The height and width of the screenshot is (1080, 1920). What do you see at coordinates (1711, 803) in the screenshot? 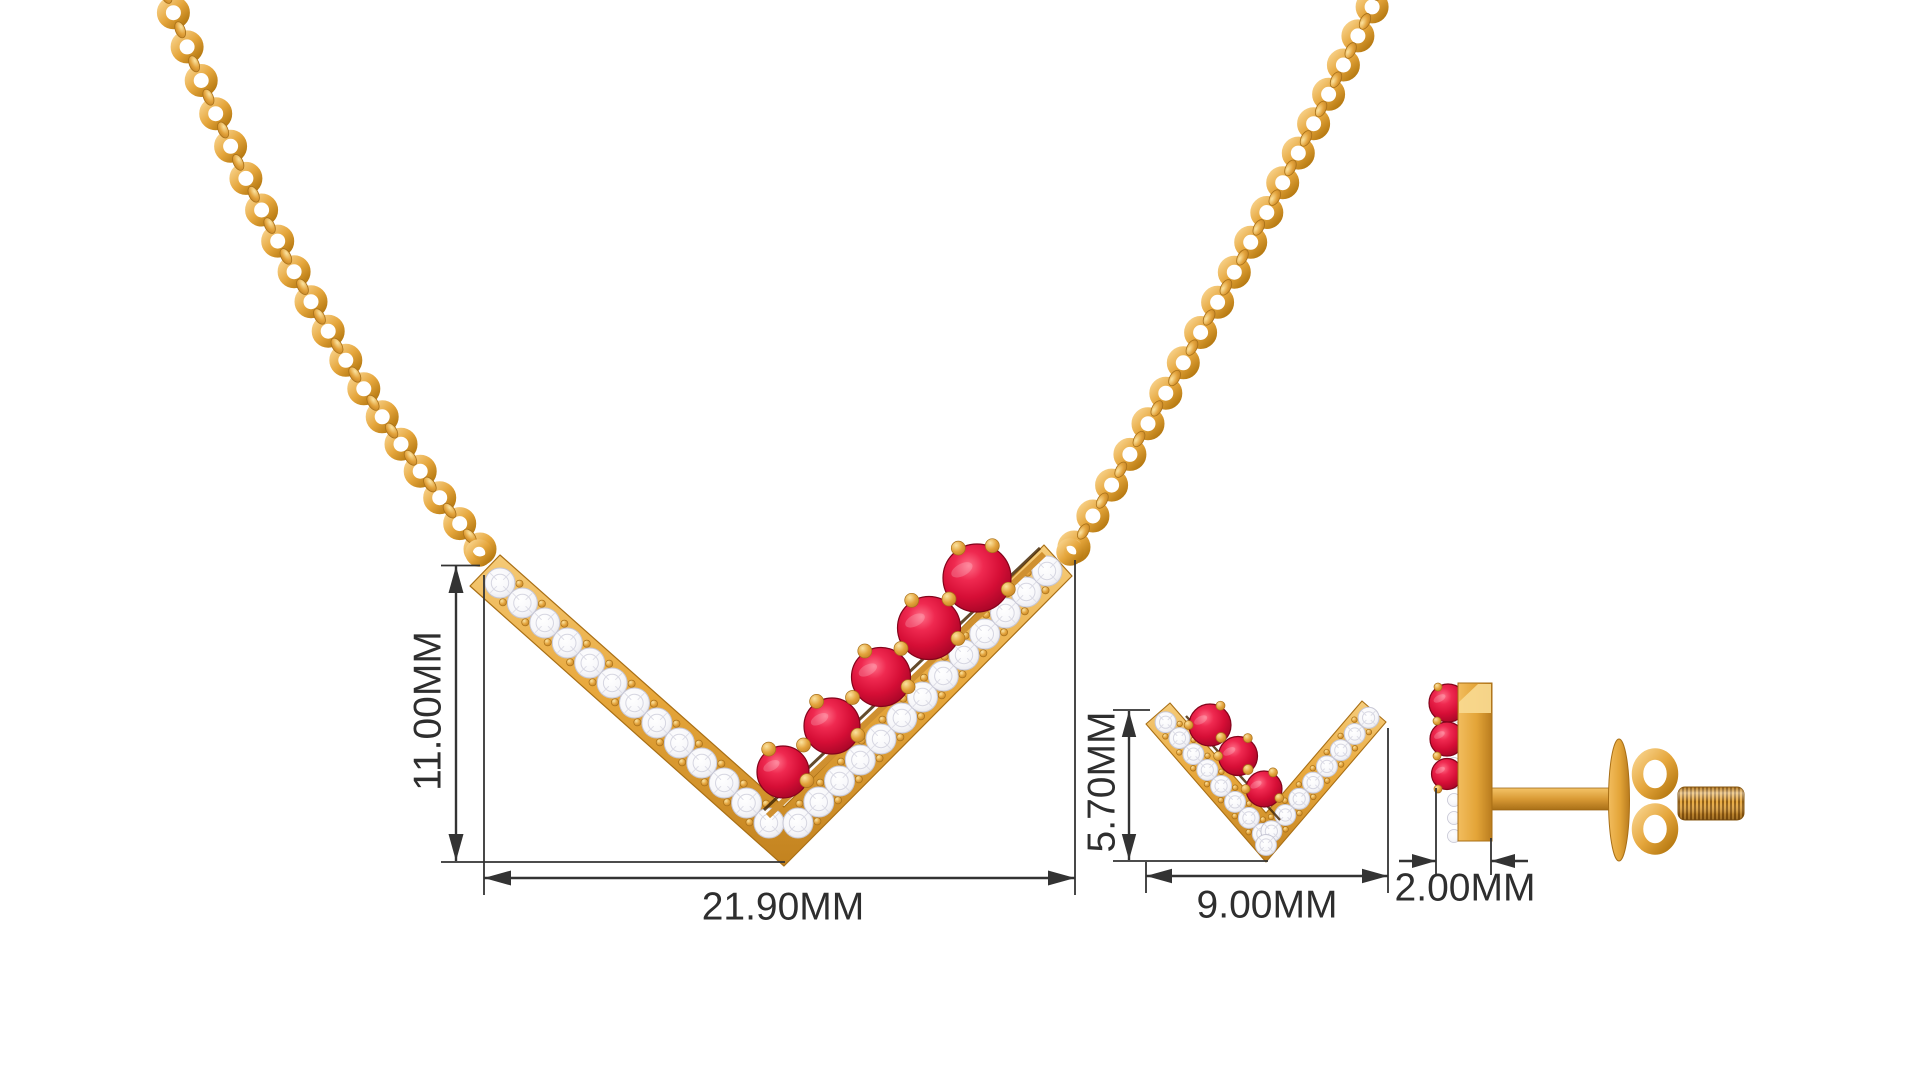
I see `screw-thread-shading` at bounding box center [1711, 803].